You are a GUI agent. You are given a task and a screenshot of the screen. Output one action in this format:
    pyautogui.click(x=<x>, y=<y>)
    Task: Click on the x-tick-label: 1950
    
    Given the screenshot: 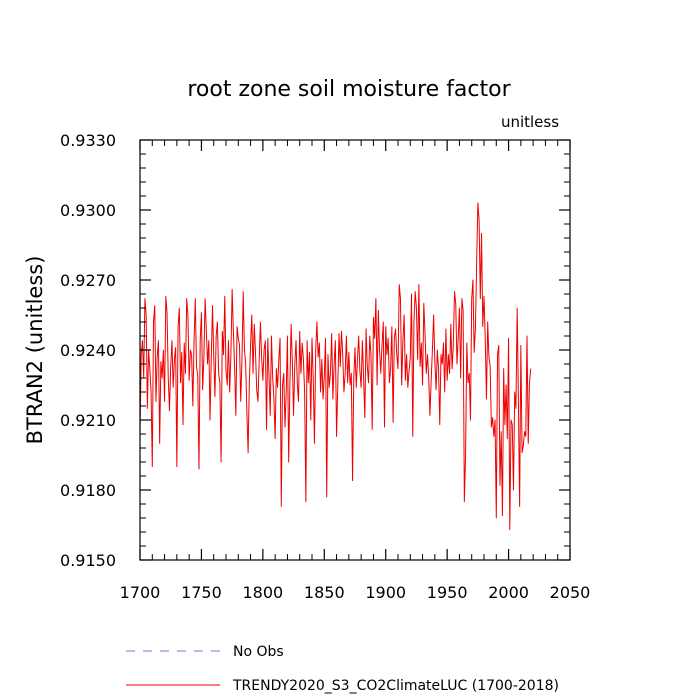 What is the action you would take?
    pyautogui.click(x=447, y=592)
    